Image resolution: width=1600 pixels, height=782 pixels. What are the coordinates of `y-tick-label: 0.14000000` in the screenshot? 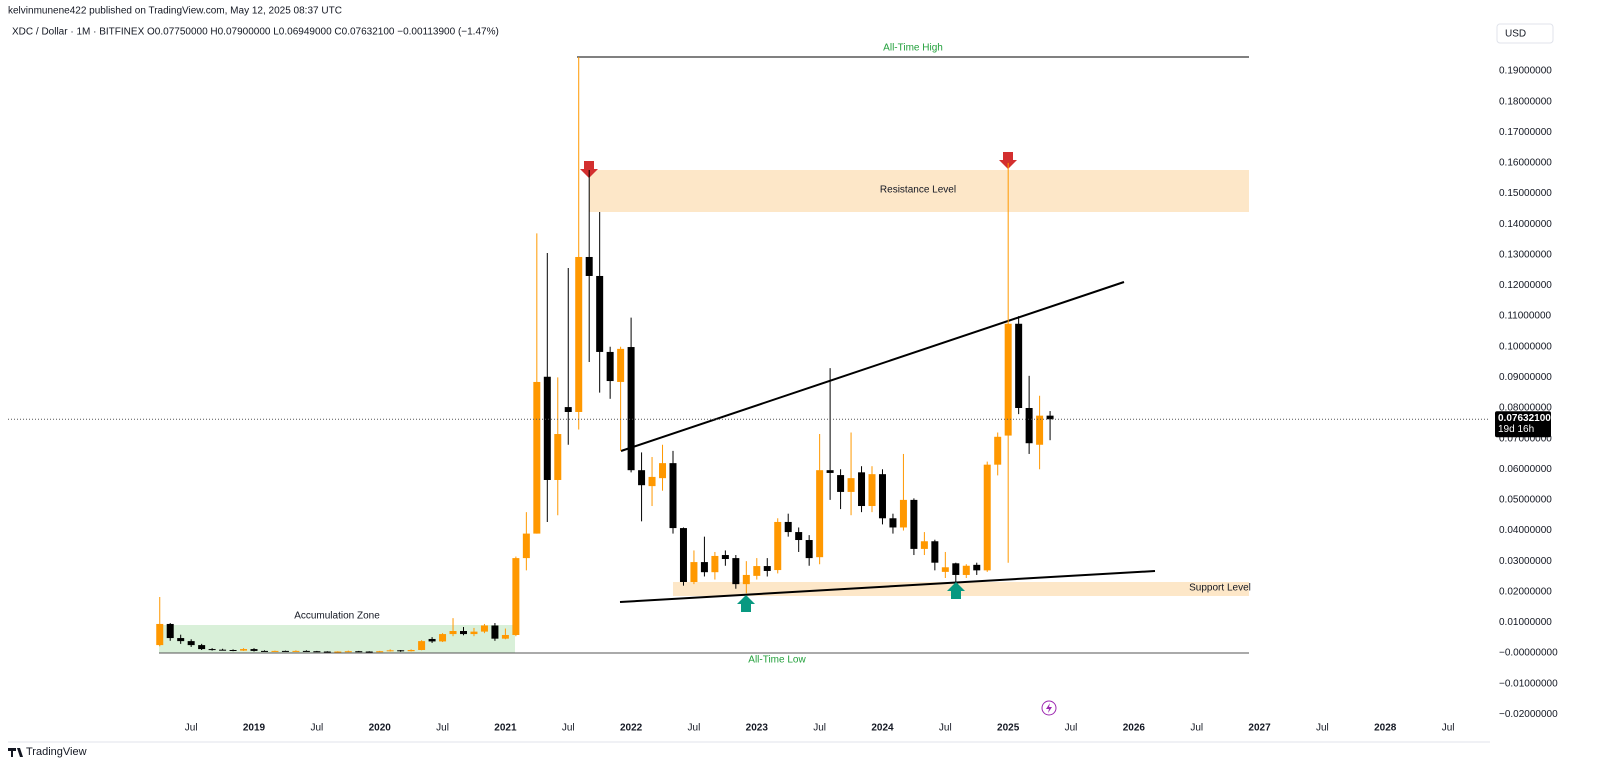 It's located at (1525, 224).